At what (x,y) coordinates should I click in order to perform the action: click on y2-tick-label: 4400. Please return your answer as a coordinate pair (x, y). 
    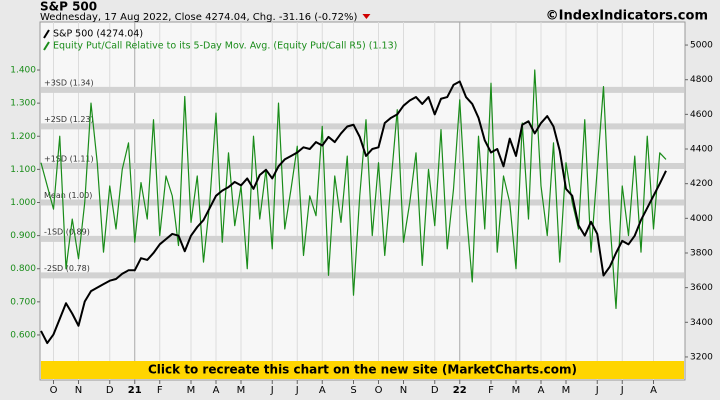
    Looking at the image, I should click on (701, 150).